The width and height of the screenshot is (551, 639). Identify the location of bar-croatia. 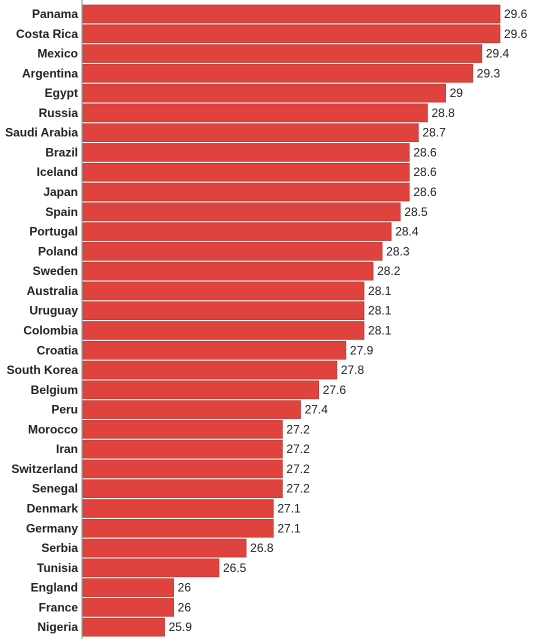
(214, 350).